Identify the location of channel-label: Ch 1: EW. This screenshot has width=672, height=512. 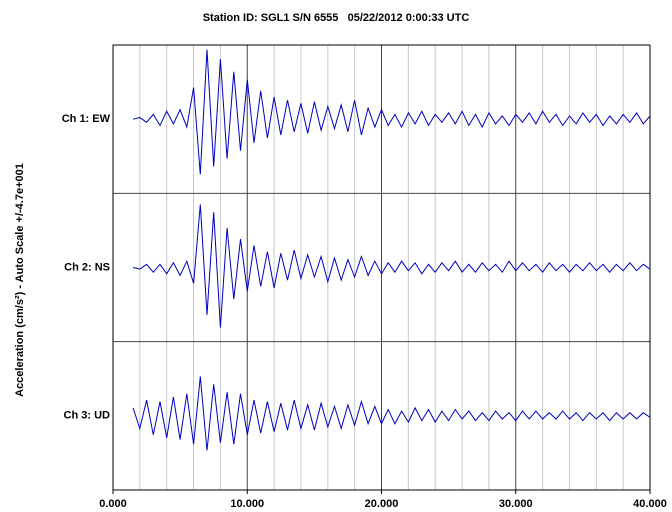
(86, 119).